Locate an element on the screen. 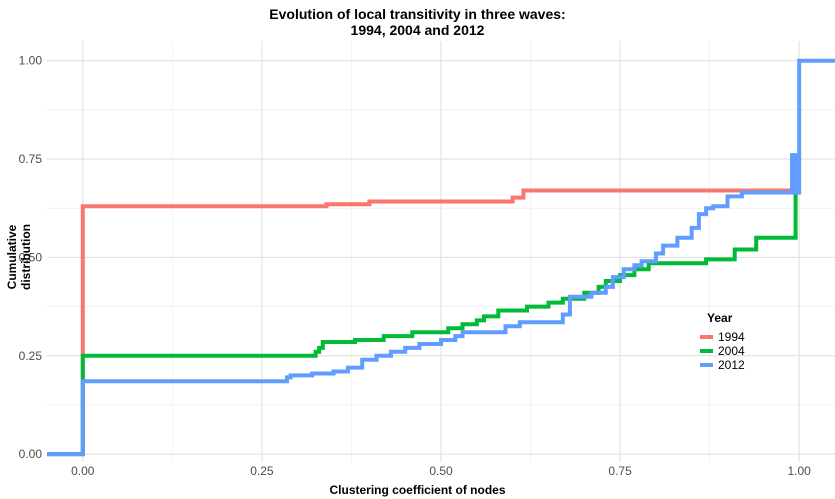 Image resolution: width=835 pixels, height=499 pixels. y-axis-label: Cumulative distribution is located at coordinates (19, 257).